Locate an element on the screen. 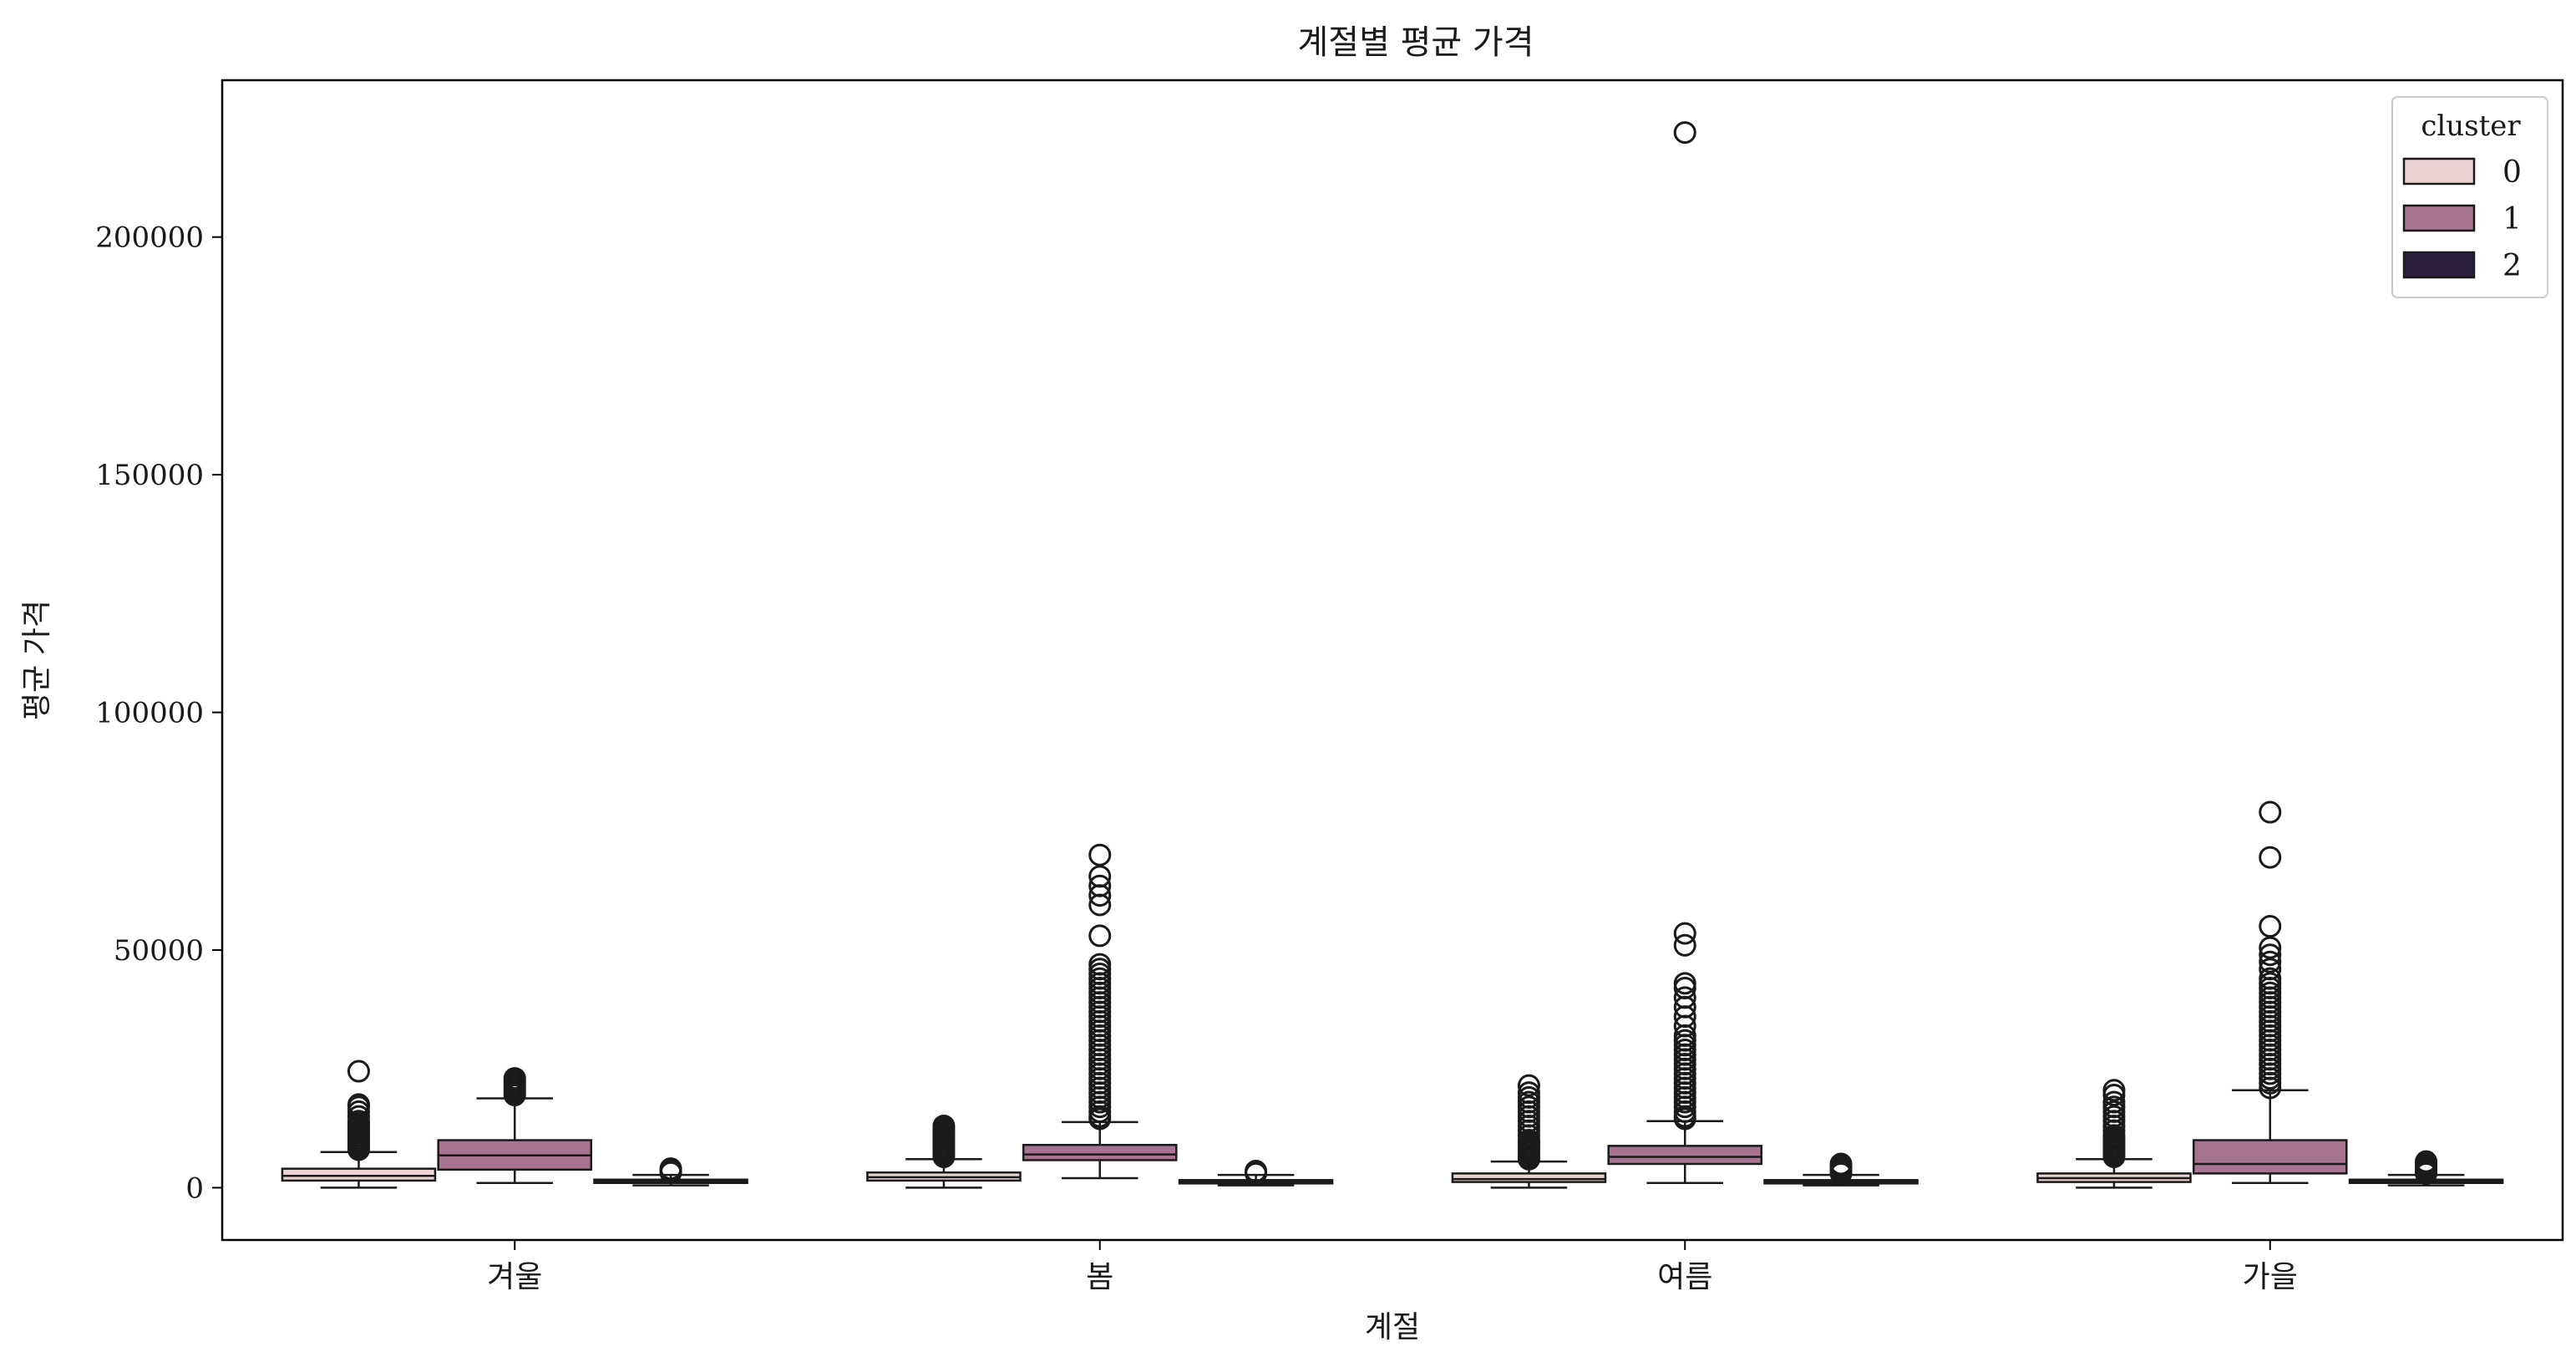 The width and height of the screenshot is (2576, 1367). x-axis-label: 계절 is located at coordinates (1392, 1327).